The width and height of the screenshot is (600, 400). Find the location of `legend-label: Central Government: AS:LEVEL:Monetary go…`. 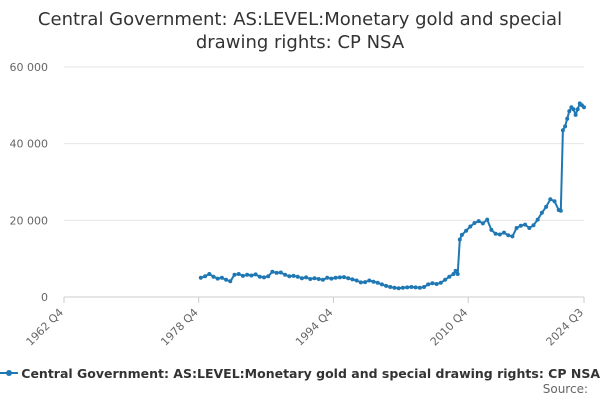

legend-label: Central Government: AS:LEVEL:Monetary go… is located at coordinates (310, 373).